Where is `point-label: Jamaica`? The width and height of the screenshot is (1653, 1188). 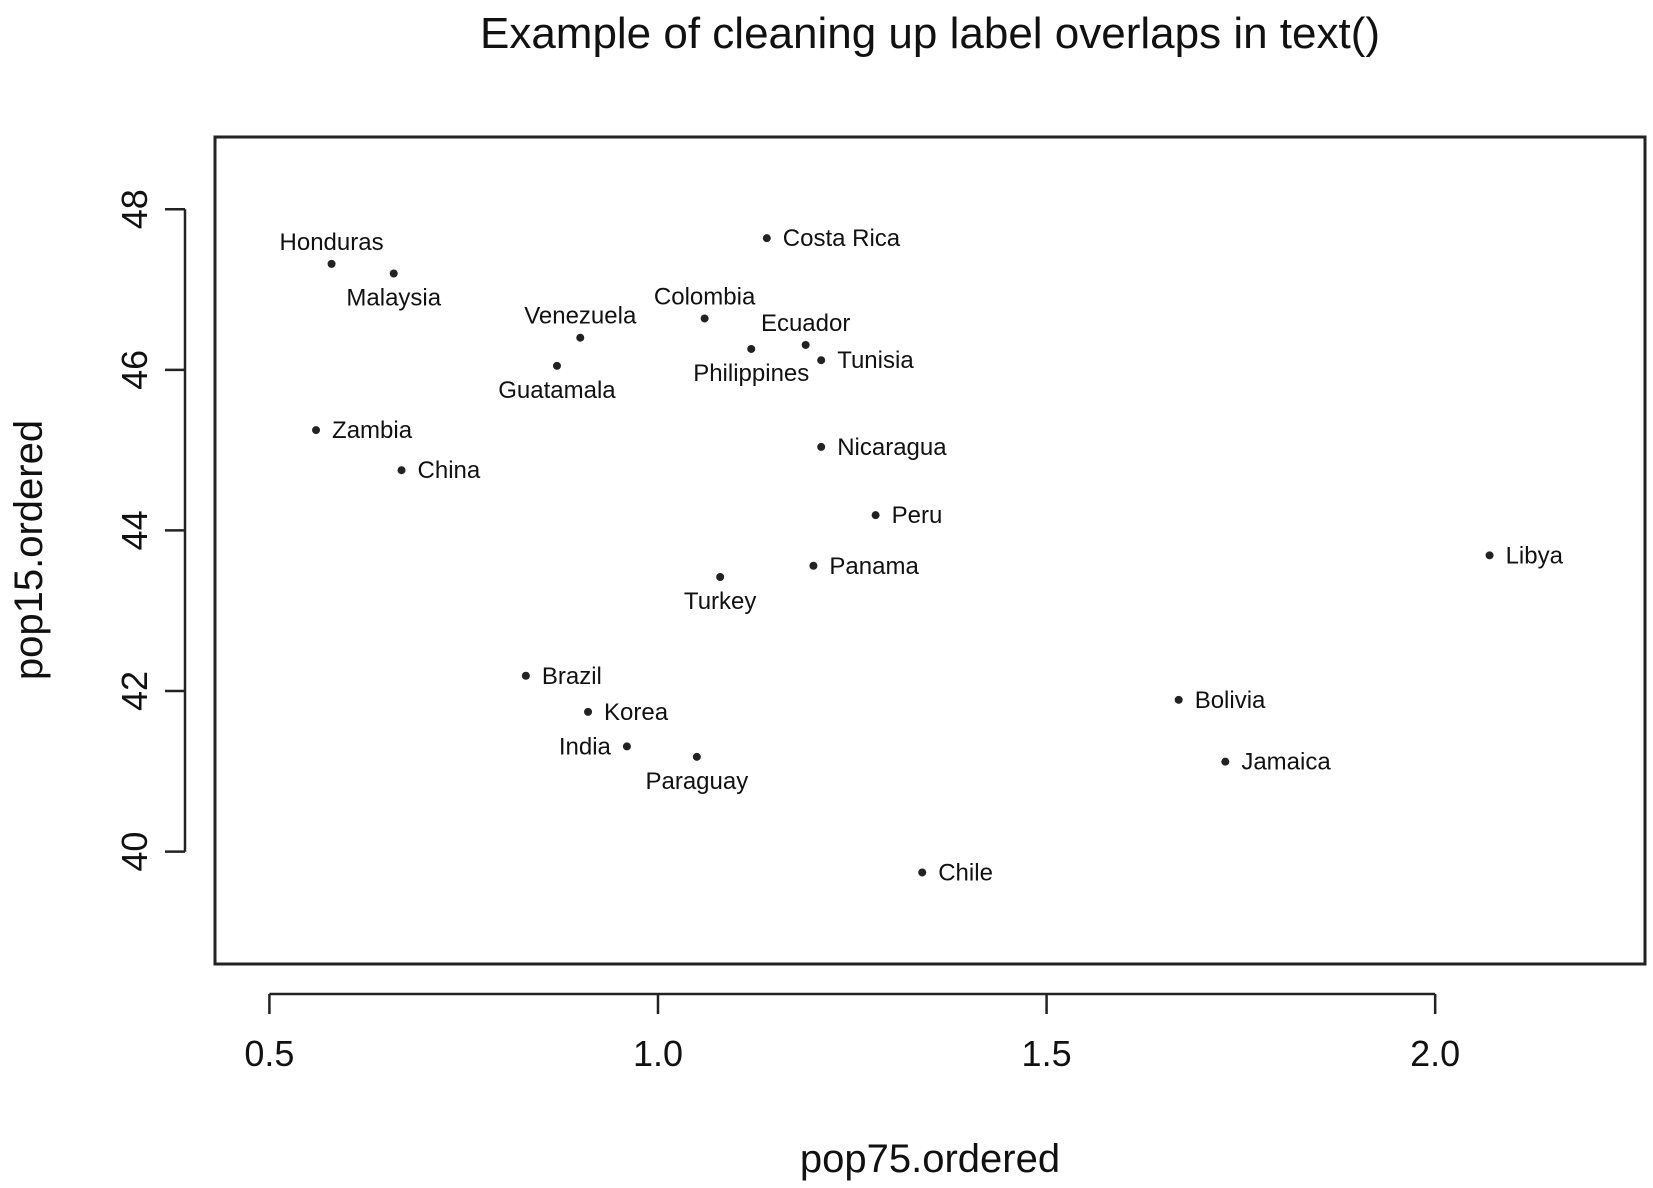
point-label: Jamaica is located at coordinates (1286, 762).